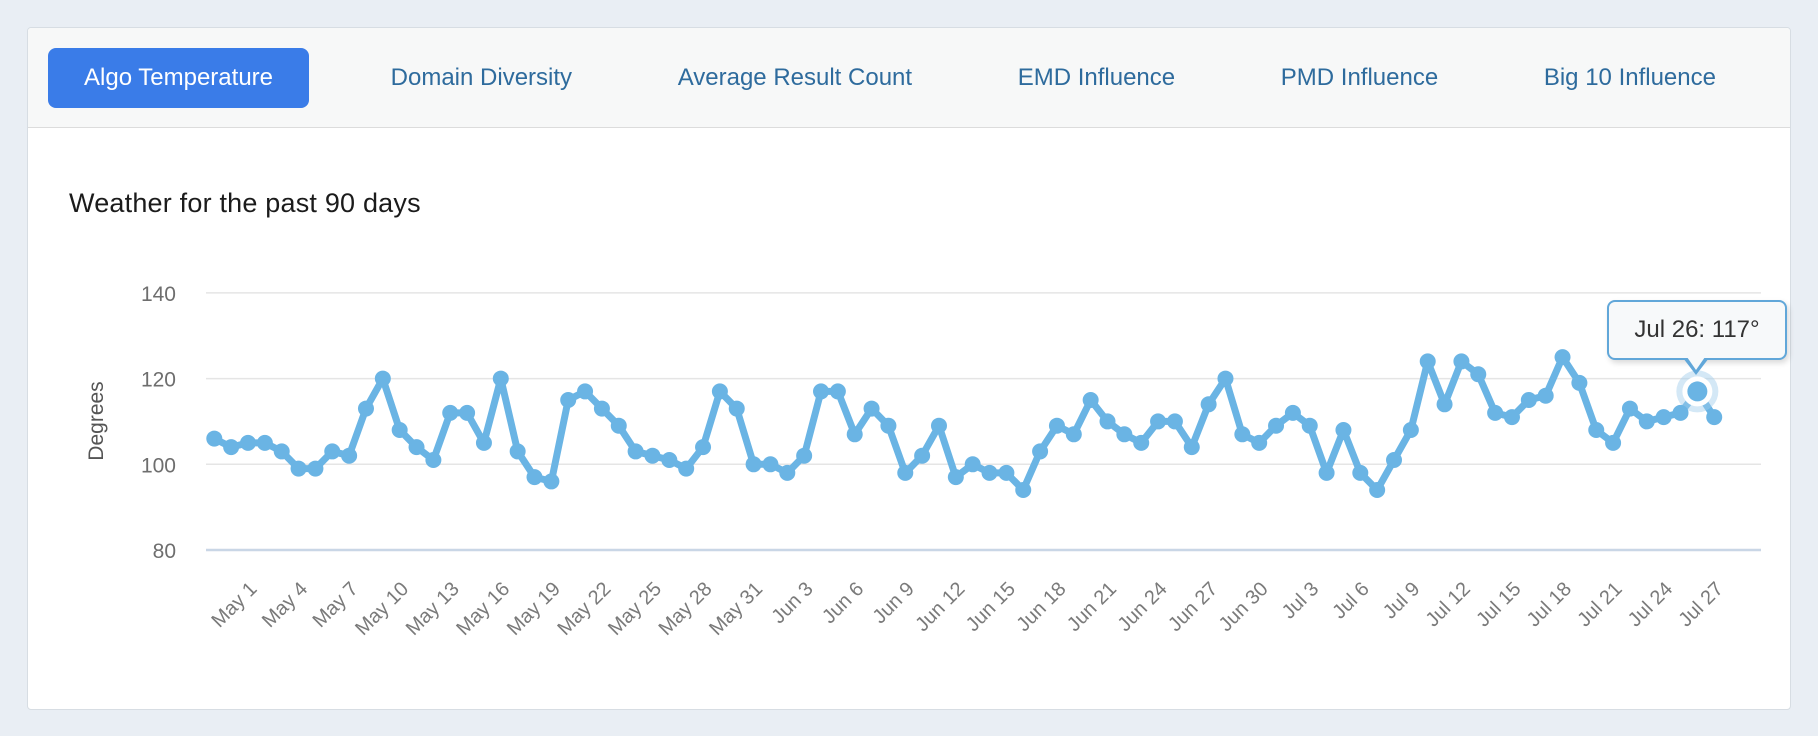  Describe the element at coordinates (795, 77) in the screenshot. I see `tab-average-result-count: Average Result Count` at that location.